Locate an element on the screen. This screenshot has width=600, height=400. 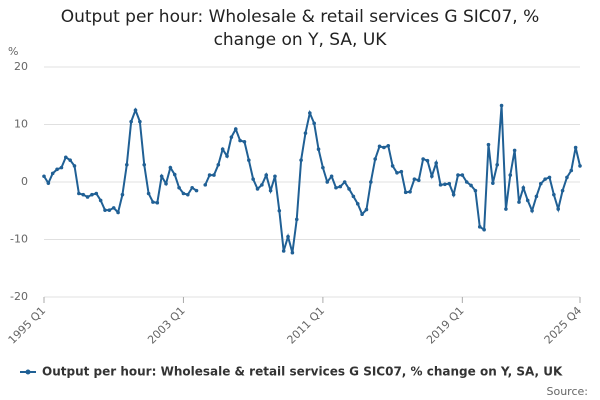
y-tick-label: 0 is located at coordinates (24, 181).